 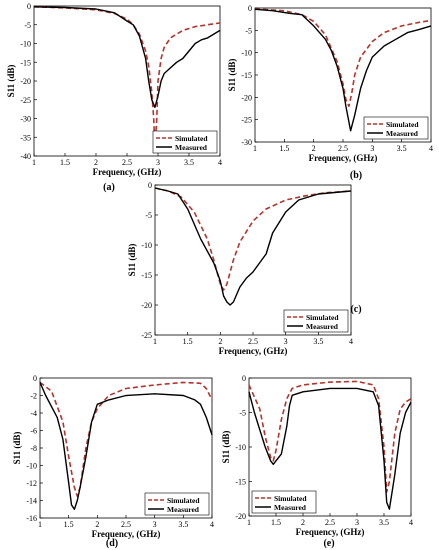 I want to click on panel-label: (c), so click(x=355, y=309).